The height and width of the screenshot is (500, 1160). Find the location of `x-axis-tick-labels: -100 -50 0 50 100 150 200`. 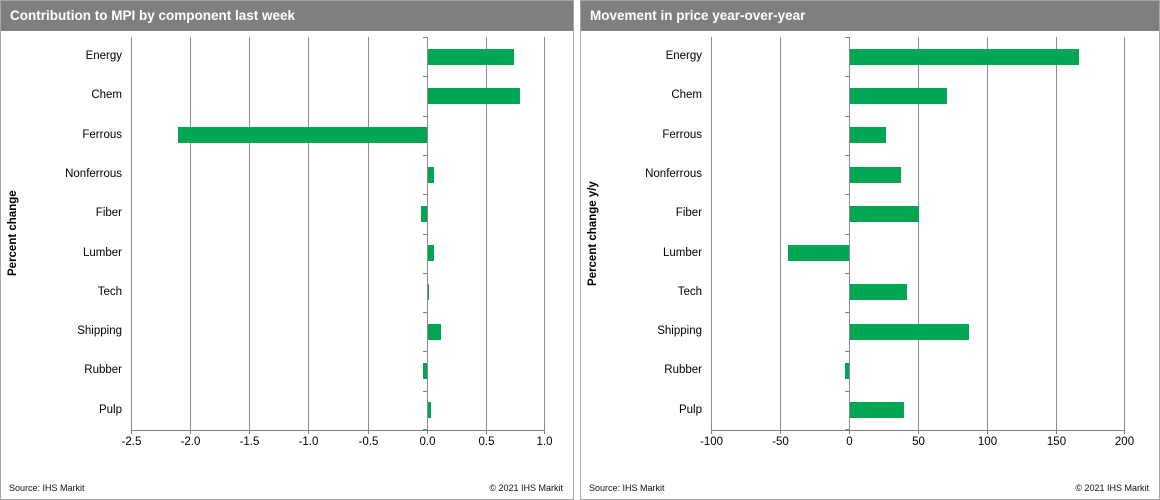

x-axis-tick-labels: -100 -50 0 50 100 150 200 is located at coordinates (917, 443).